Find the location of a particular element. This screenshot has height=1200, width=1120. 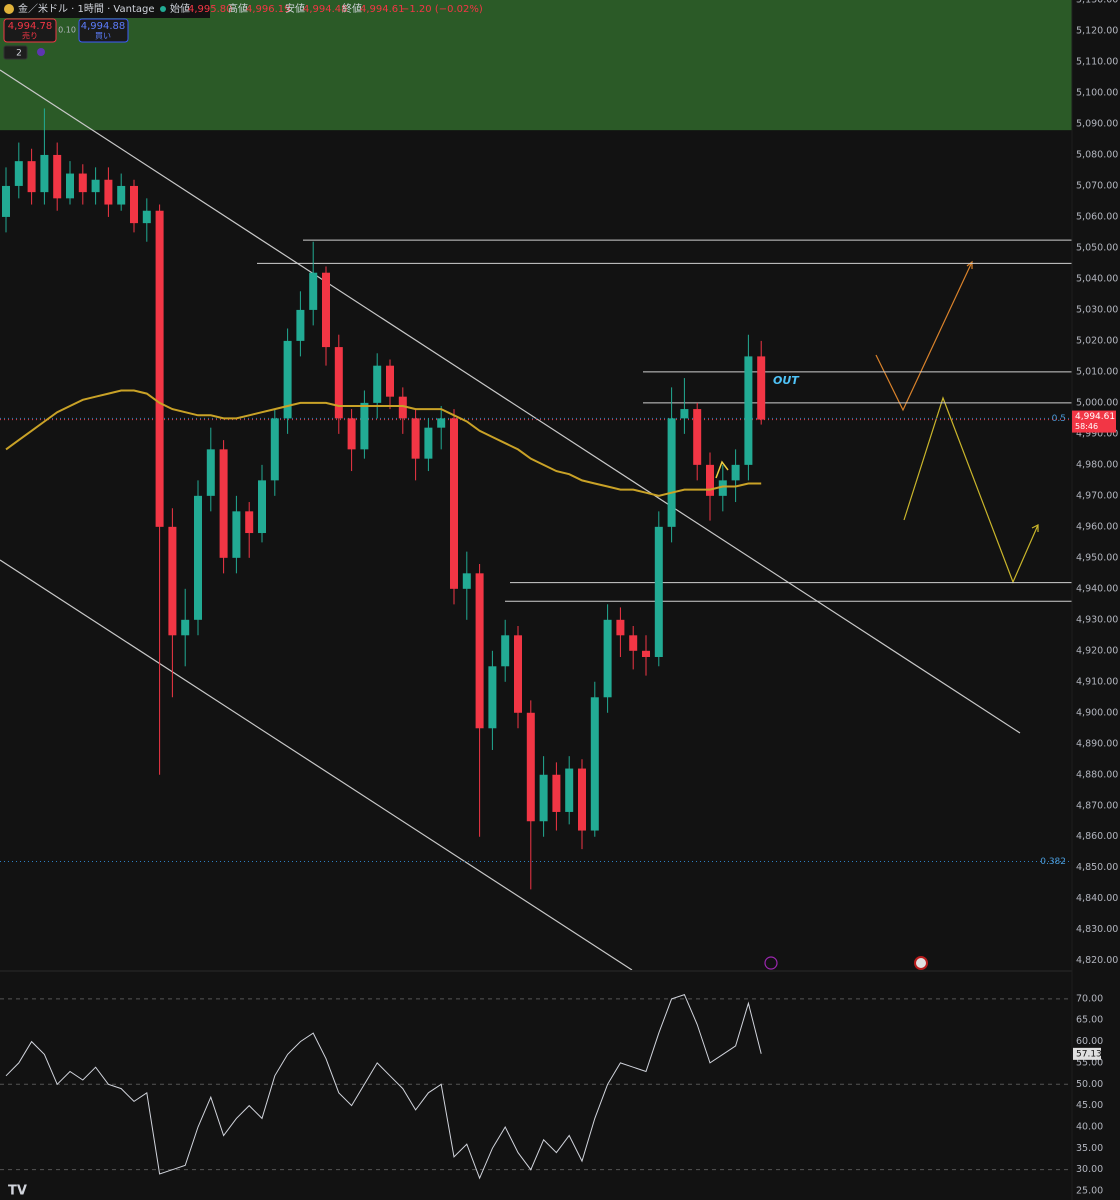

arrow-mark is located at coordinates (722, 469).